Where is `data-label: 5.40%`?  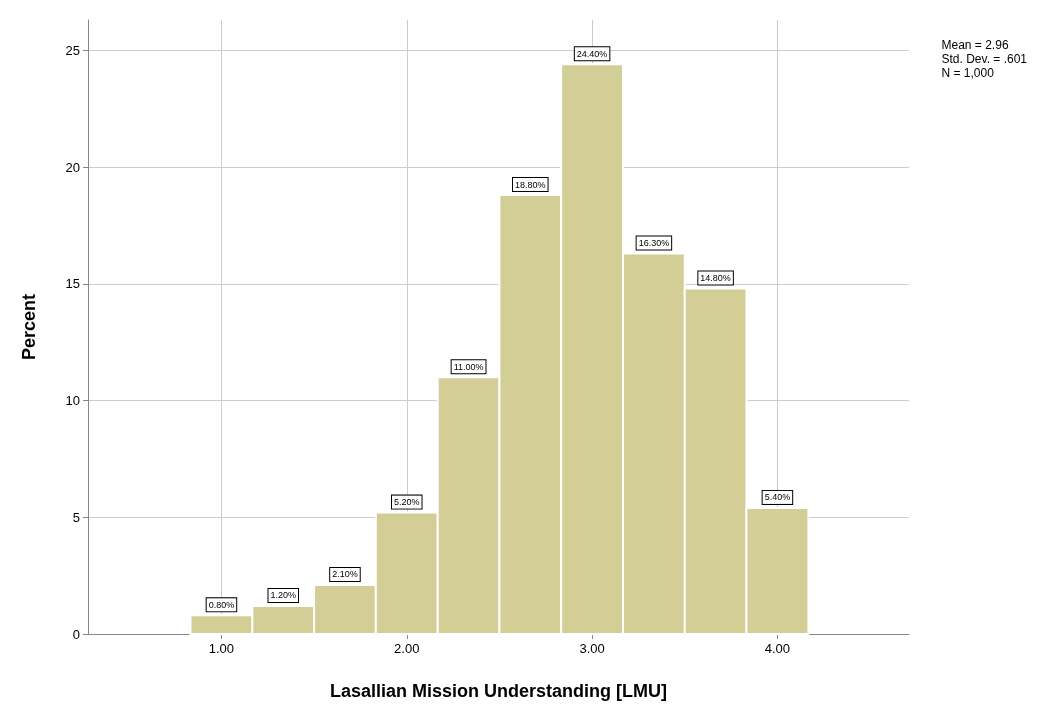
data-label: 5.40% is located at coordinates (777, 497).